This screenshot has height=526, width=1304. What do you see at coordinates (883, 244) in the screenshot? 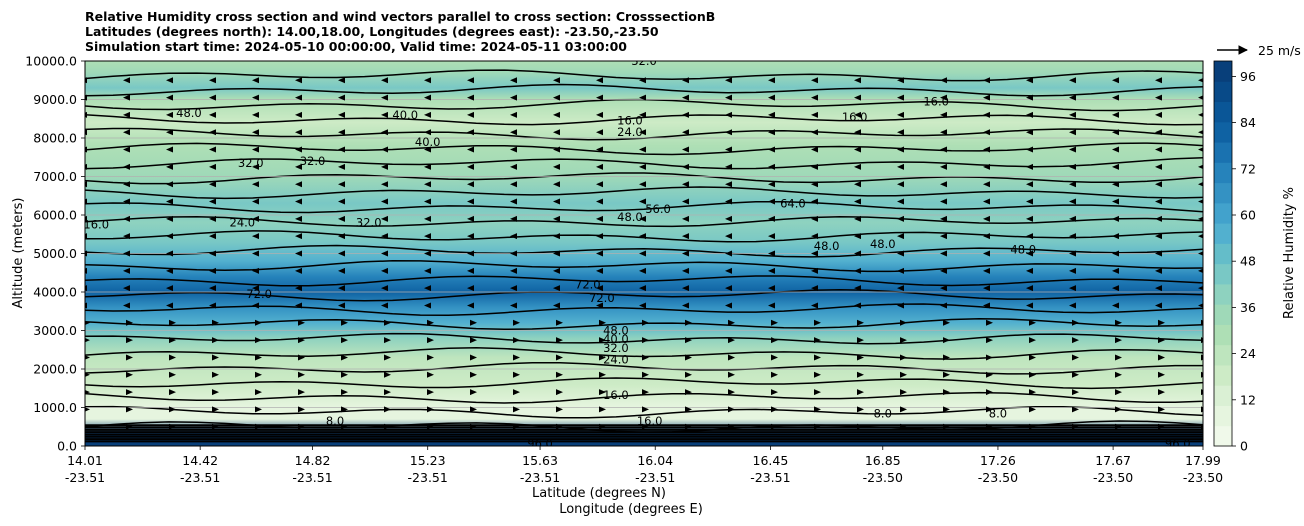
I see `contour-label: 48.0` at bounding box center [883, 244].